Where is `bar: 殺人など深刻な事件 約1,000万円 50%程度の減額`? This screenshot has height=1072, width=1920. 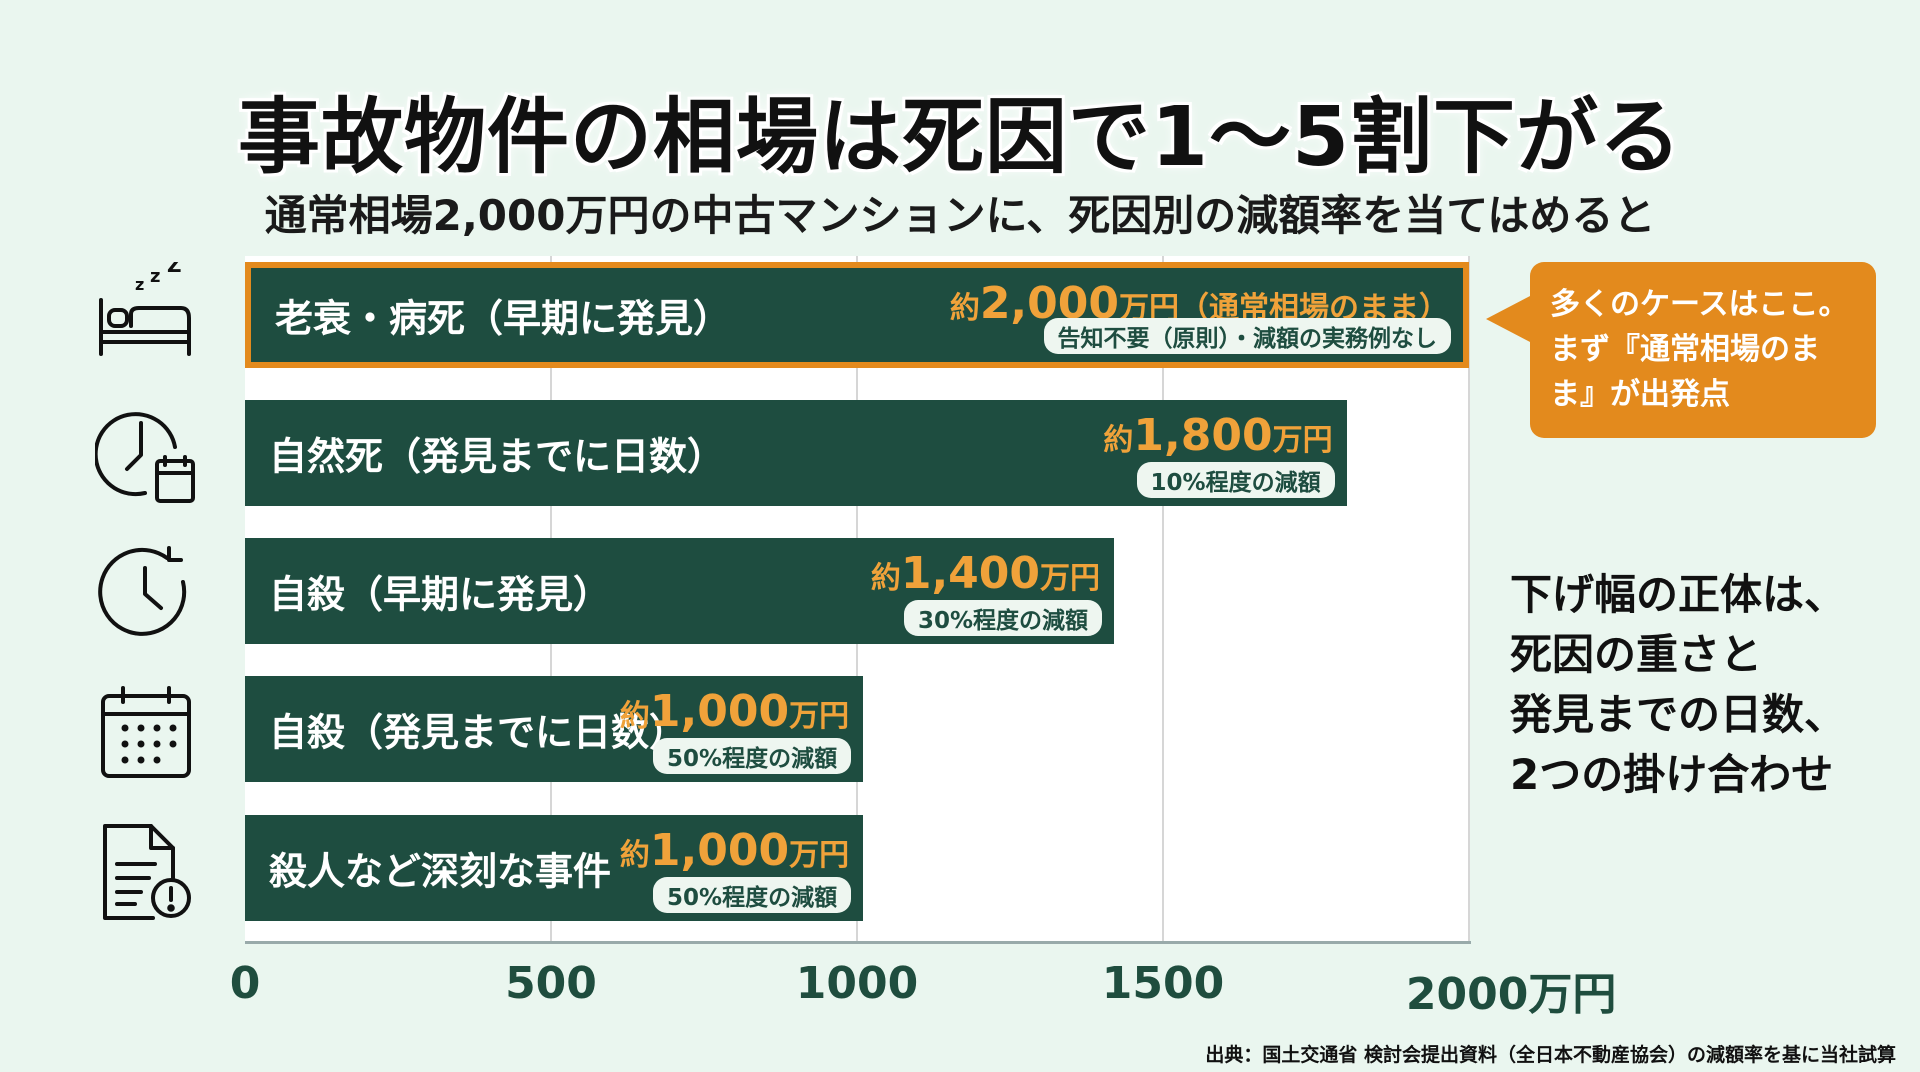
bar: 殺人など深刻な事件 約1,000万円 50%程度の減額 is located at coordinates (554, 868).